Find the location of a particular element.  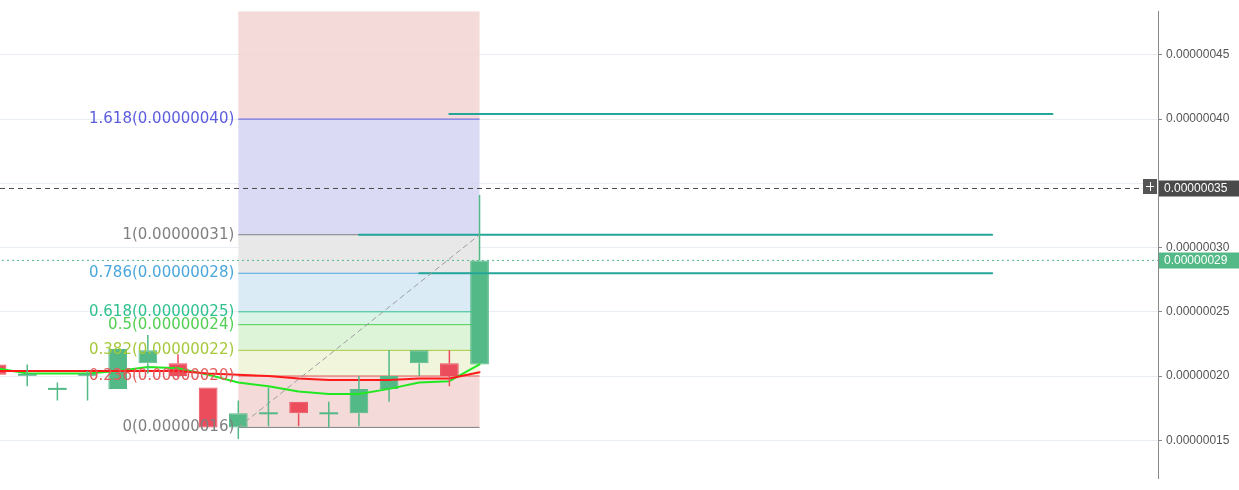

y-tick-label: 0.00000045 is located at coordinates (1198, 54).